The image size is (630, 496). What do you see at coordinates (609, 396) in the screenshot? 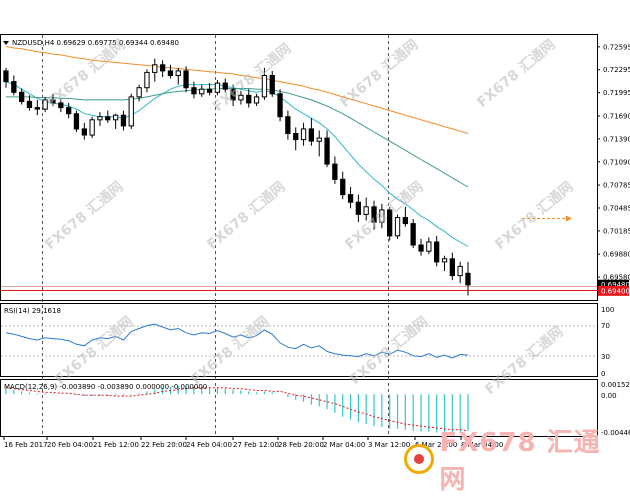
I see `macd-axis-zero: 0.00` at bounding box center [609, 396].